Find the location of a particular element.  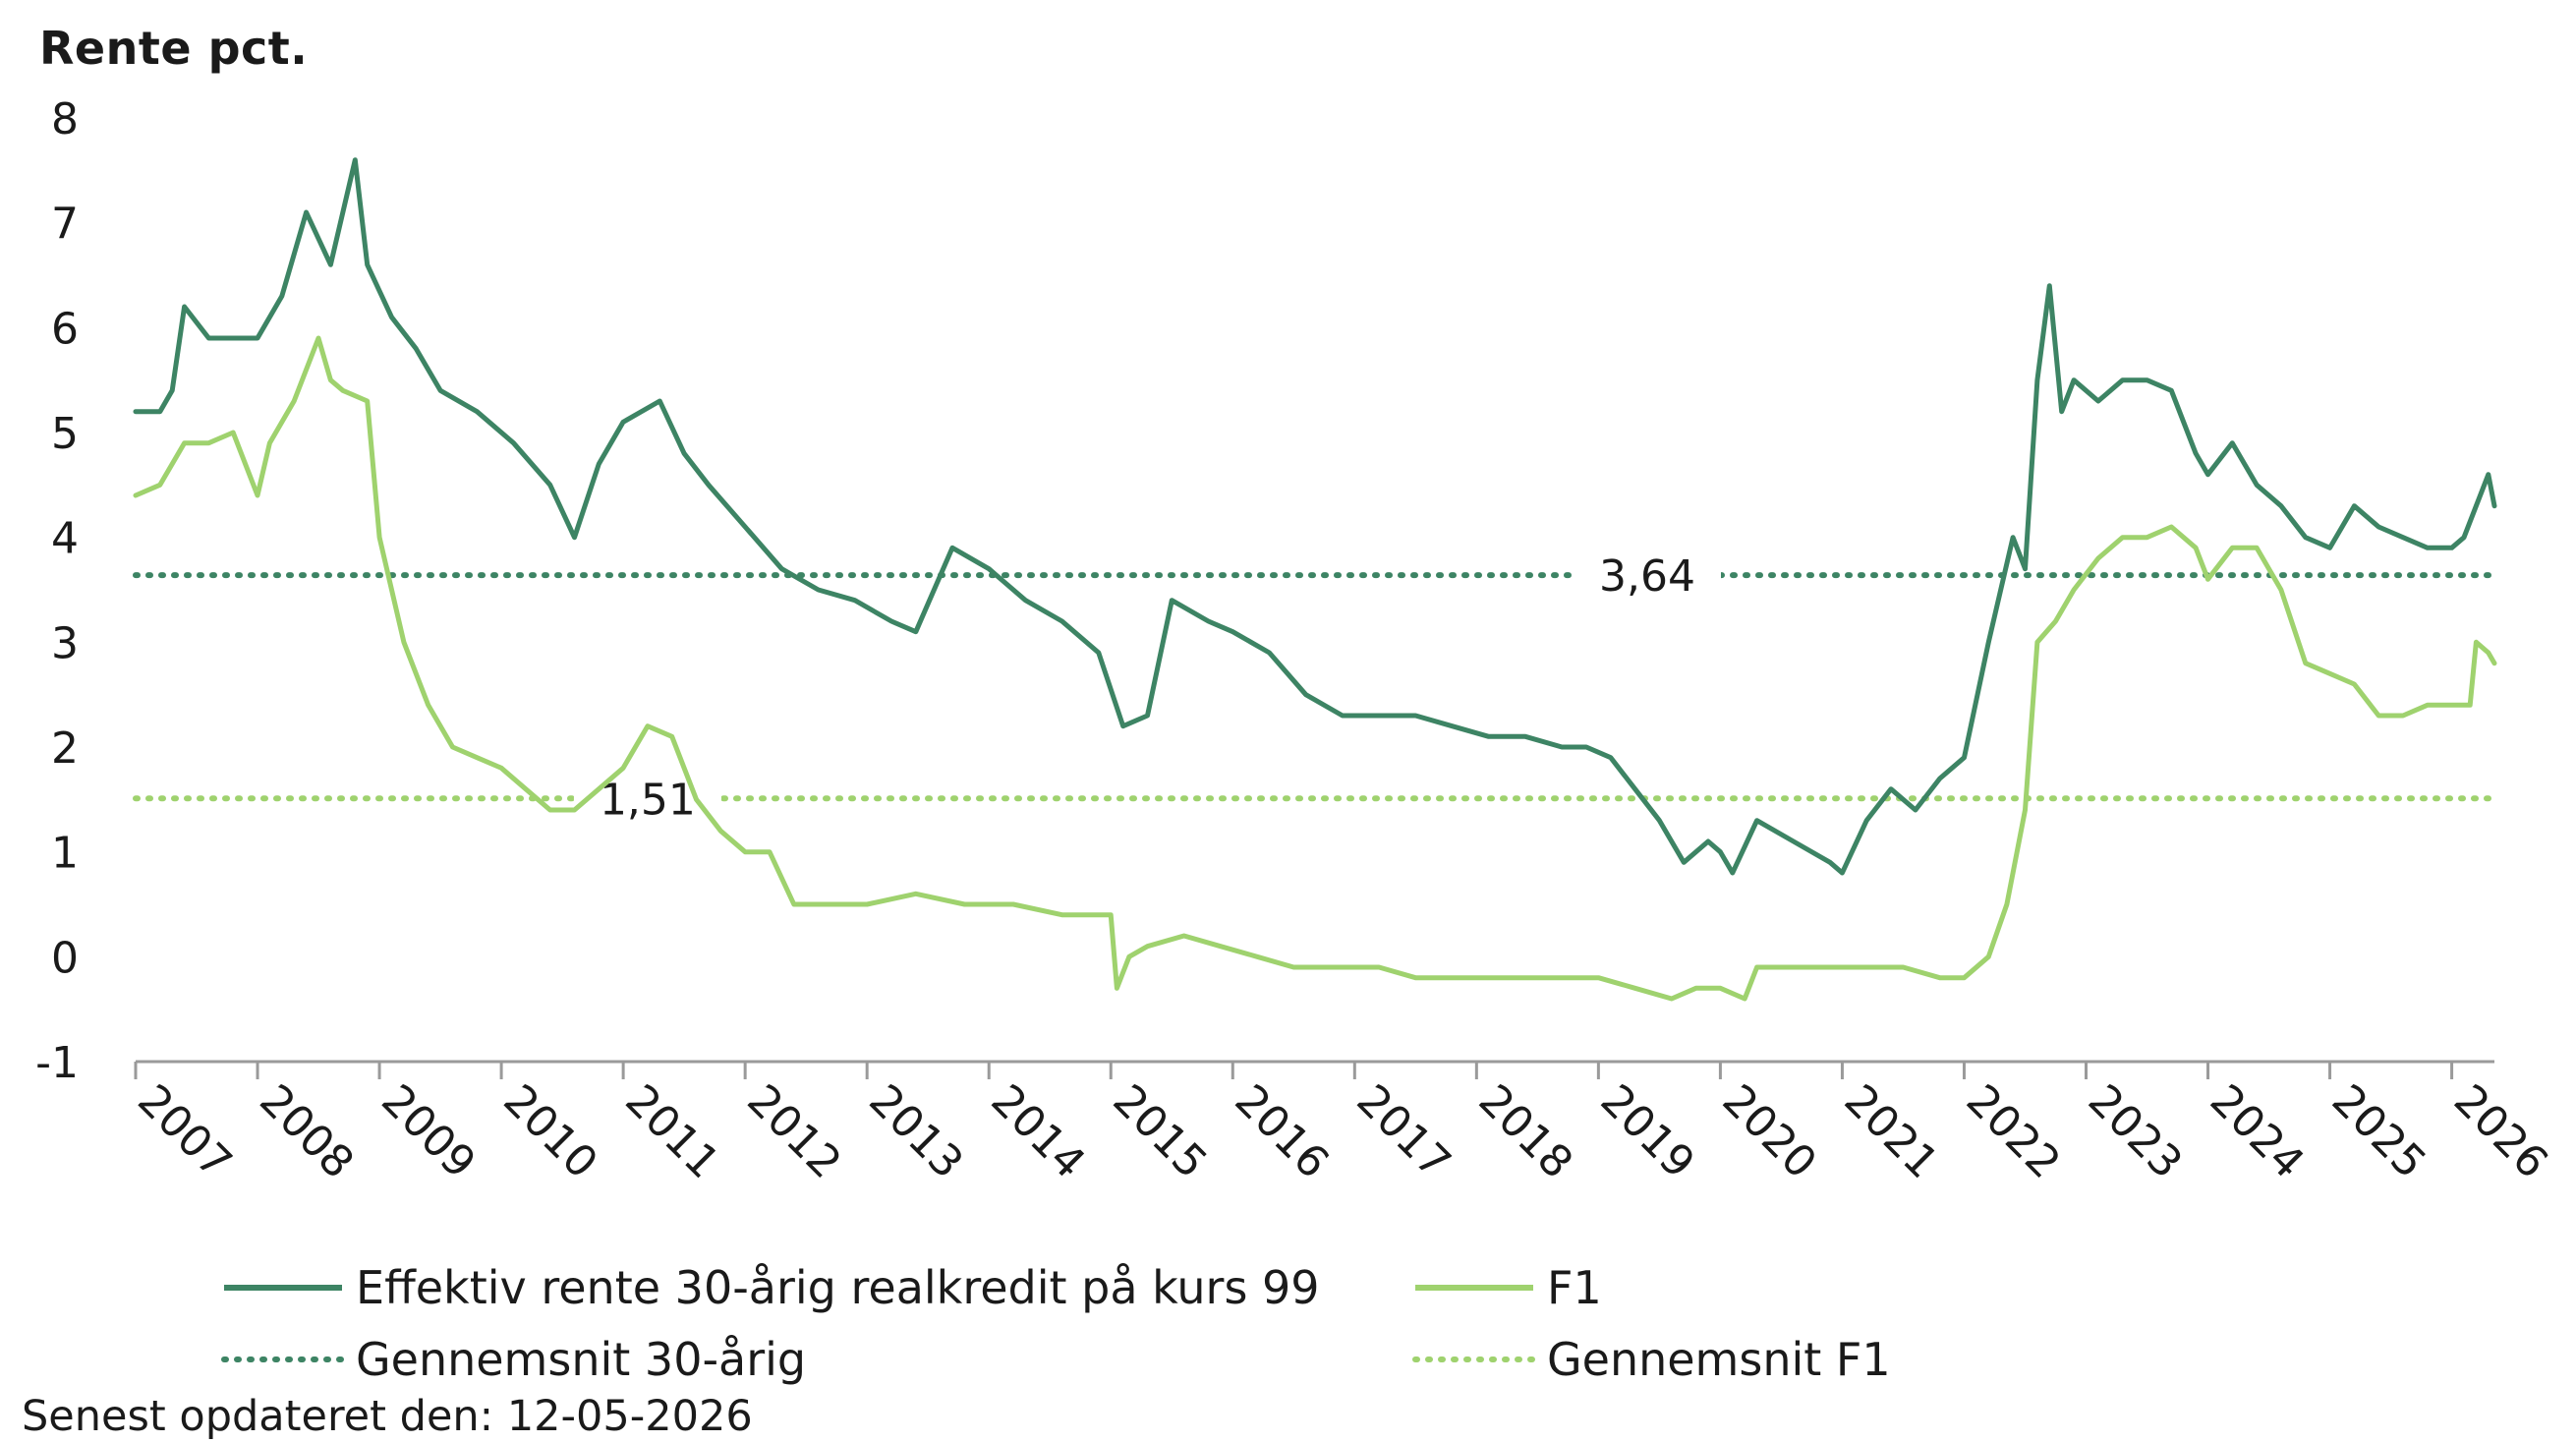

x-tick-label: 2021 is located at coordinates (1891, 1131).